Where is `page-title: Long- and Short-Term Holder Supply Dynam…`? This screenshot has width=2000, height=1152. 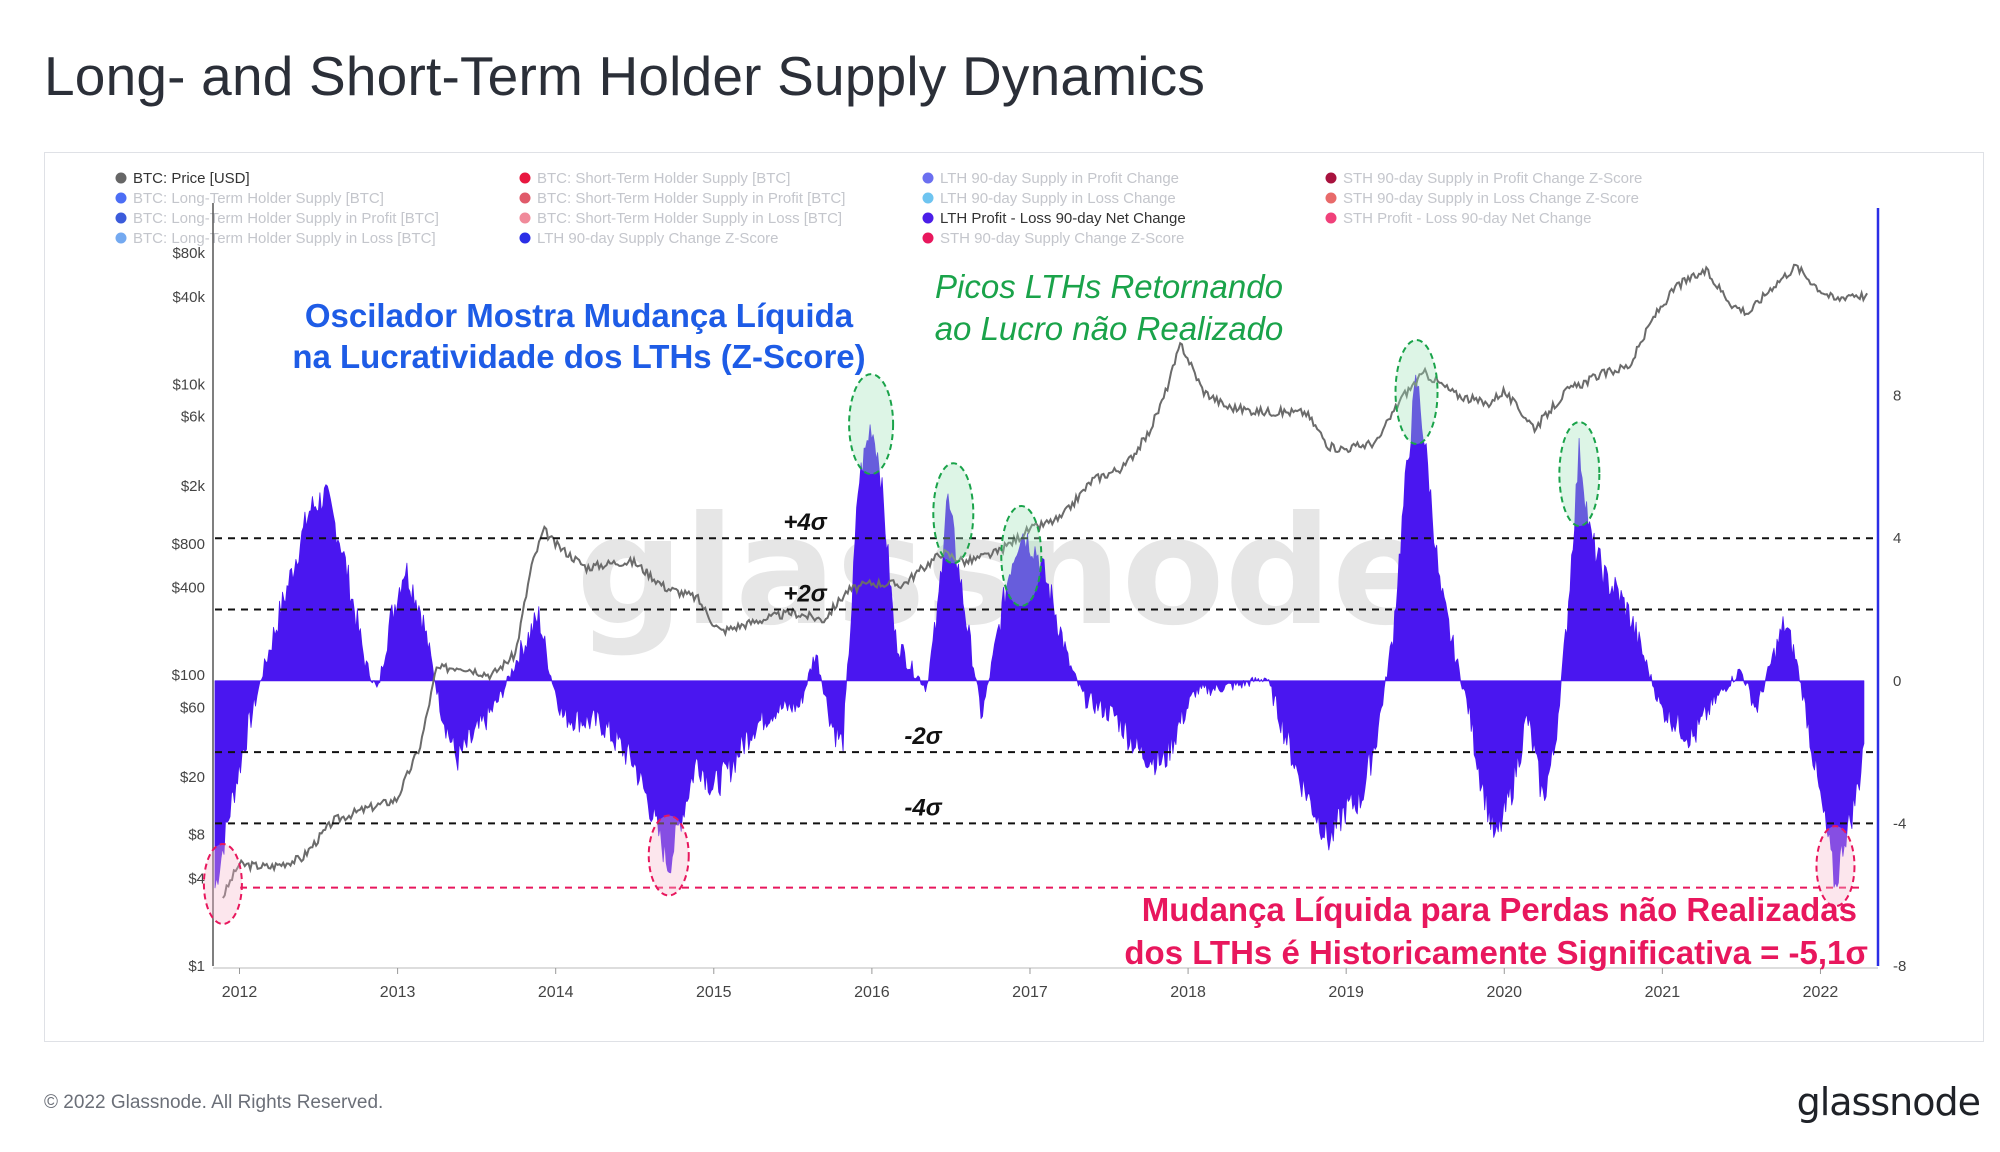
page-title: Long- and Short-Term Holder Supply Dynam… is located at coordinates (625, 76).